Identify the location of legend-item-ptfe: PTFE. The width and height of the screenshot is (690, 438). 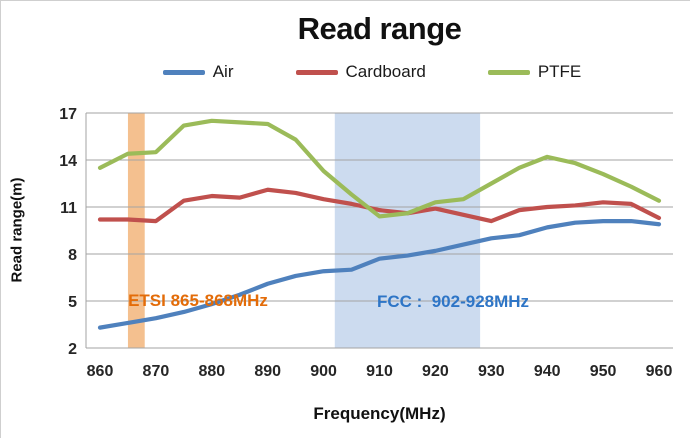
(534, 72).